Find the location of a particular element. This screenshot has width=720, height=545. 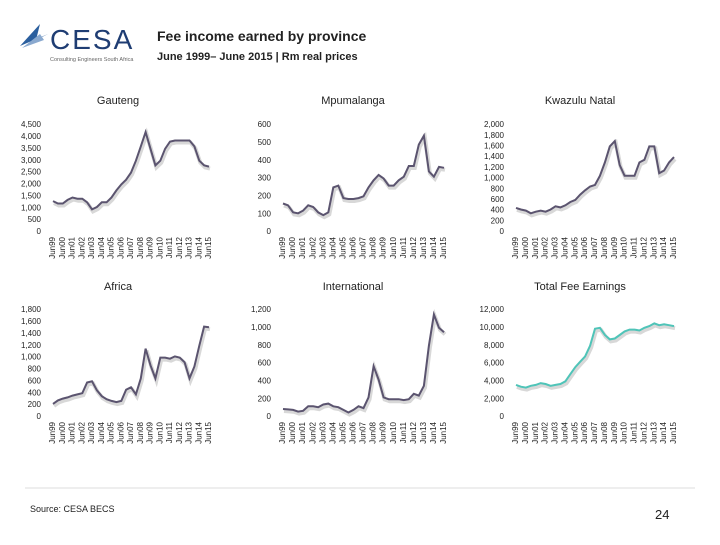

x-tick-label: Jun05 is located at coordinates (574, 247).